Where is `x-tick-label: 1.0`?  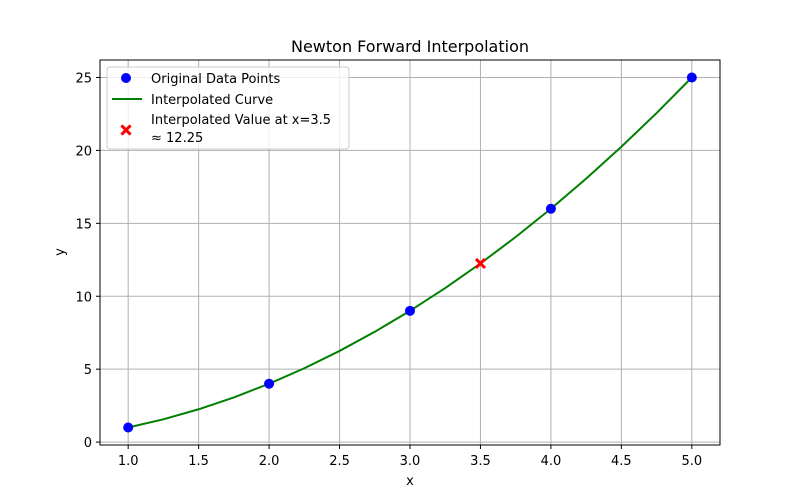
x-tick-label: 1.0 is located at coordinates (128, 461).